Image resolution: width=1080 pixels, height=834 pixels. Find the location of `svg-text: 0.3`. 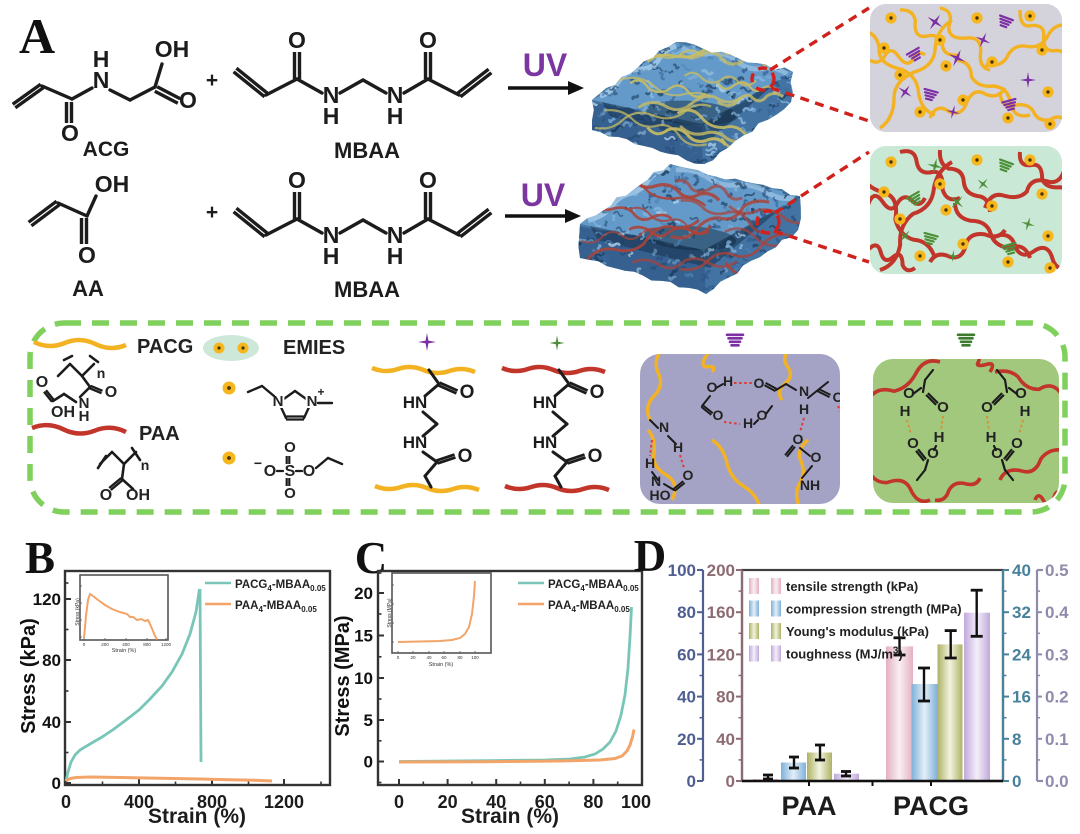

svg-text: 0.3 is located at coordinates (1057, 654).